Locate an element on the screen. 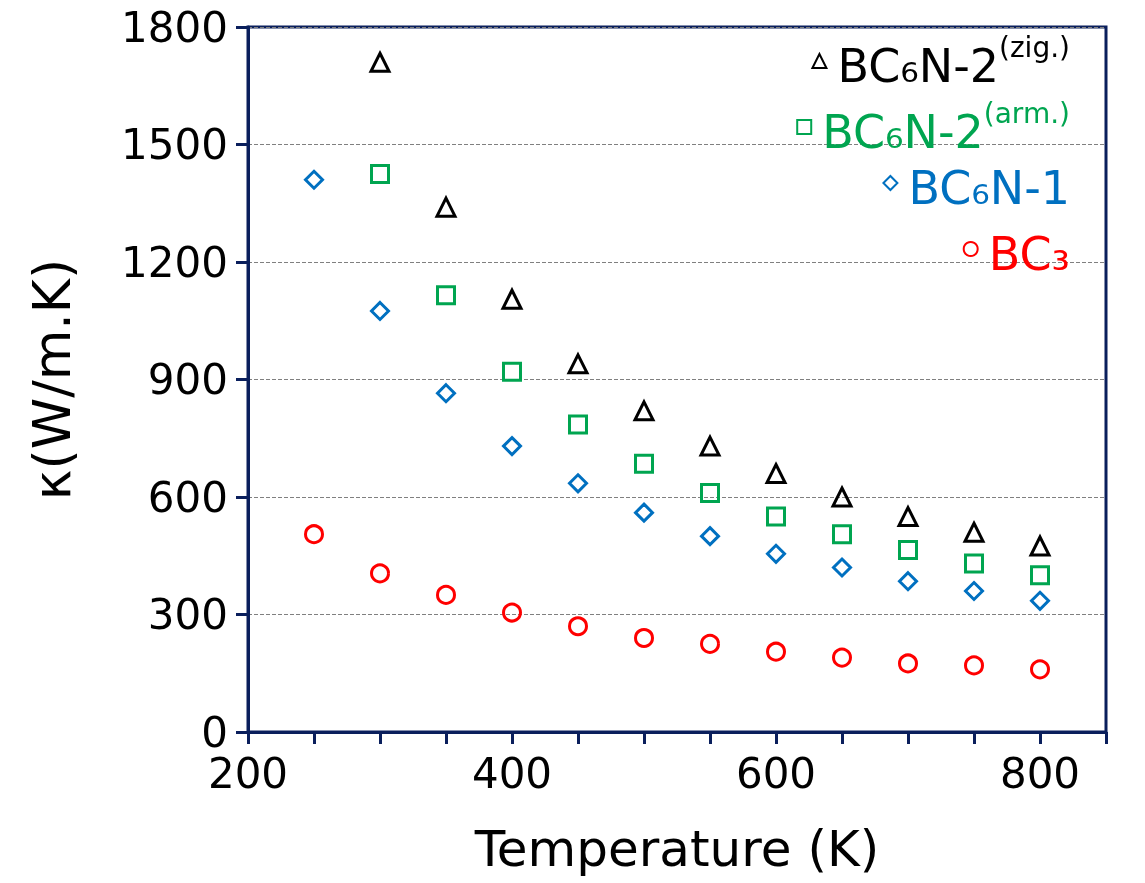  x-axis-title: Temperature (K) is located at coordinates (676, 849).